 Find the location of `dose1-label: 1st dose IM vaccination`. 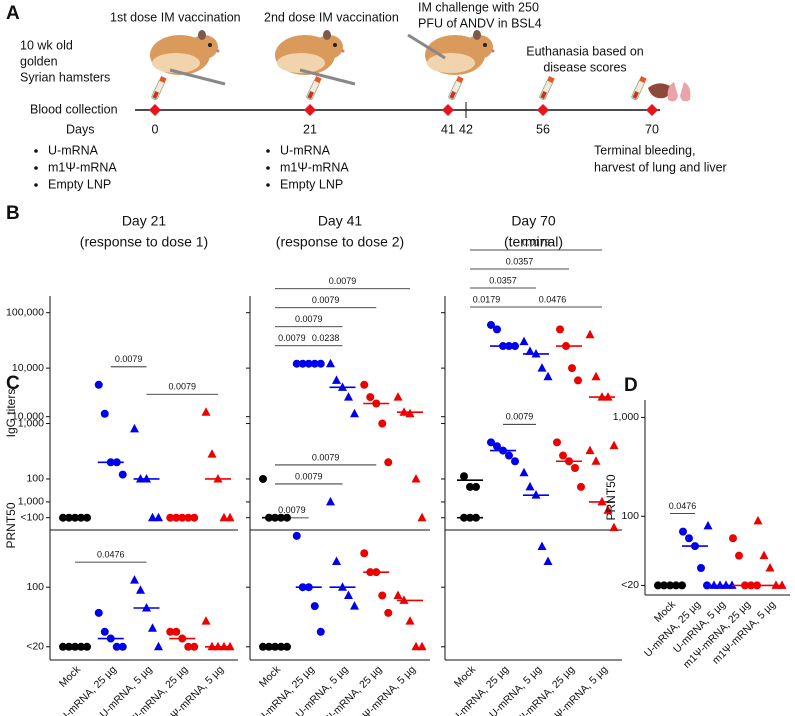

dose1-label: 1st dose IM vaccination is located at coordinates (175, 17).